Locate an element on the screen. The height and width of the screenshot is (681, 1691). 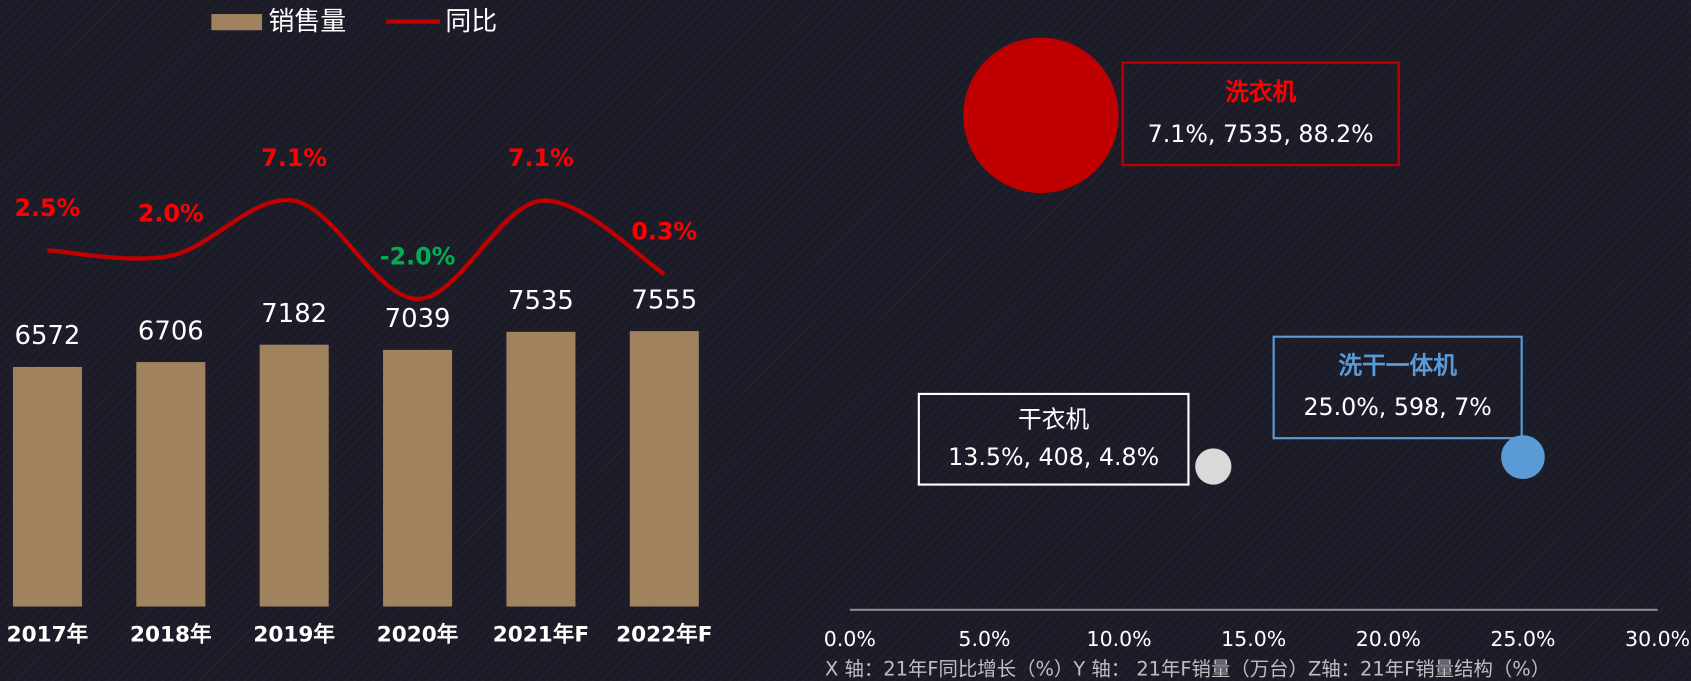
x-tick-label: 30.0% is located at coordinates (1657, 639).